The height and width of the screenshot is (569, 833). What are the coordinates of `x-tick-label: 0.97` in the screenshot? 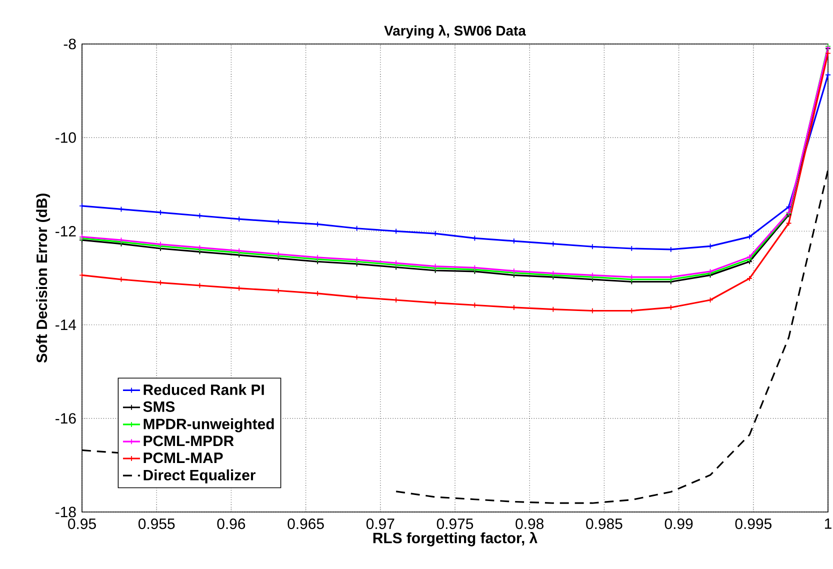 It's located at (380, 524).